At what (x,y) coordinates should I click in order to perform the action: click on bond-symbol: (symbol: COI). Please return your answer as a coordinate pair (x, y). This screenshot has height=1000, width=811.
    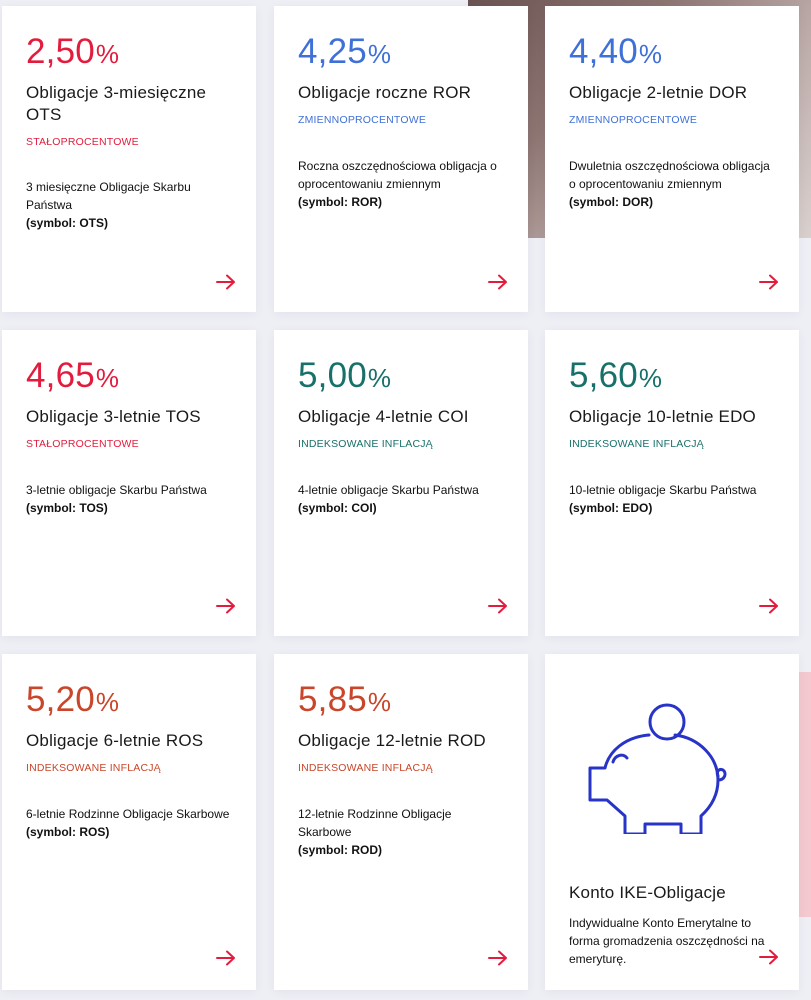
    Looking at the image, I should click on (337, 508).